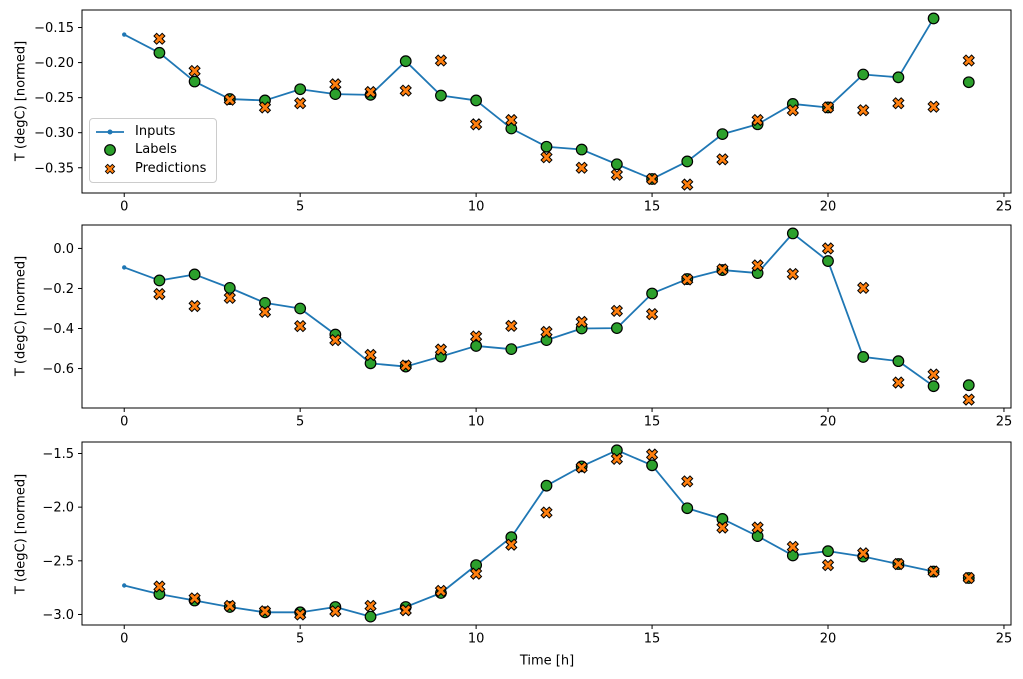 Image resolution: width=1023 pixels, height=679 pixels. What do you see at coordinates (54, 168) in the screenshot?
I see `y-tick-label: −0.35` at bounding box center [54, 168].